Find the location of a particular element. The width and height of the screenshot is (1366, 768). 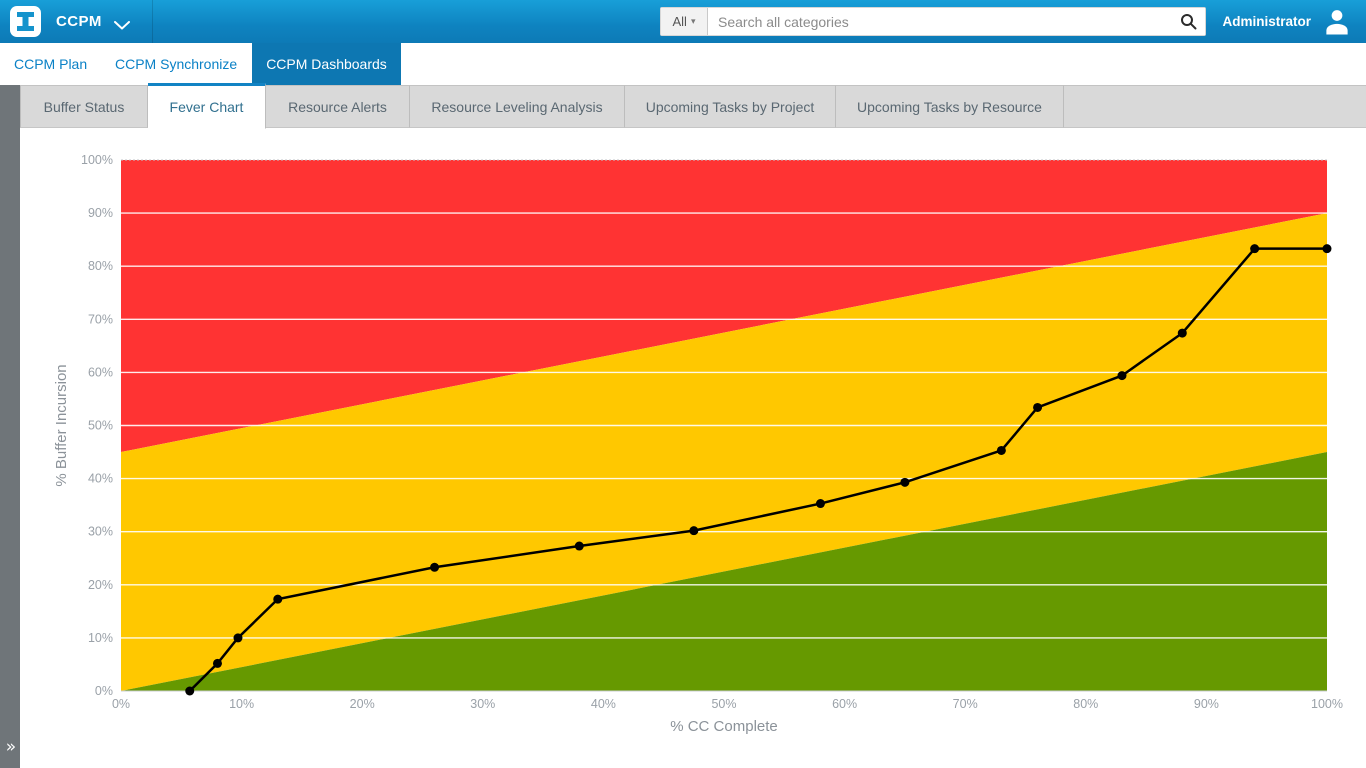

x-tick-label: 100% is located at coordinates (1327, 704).